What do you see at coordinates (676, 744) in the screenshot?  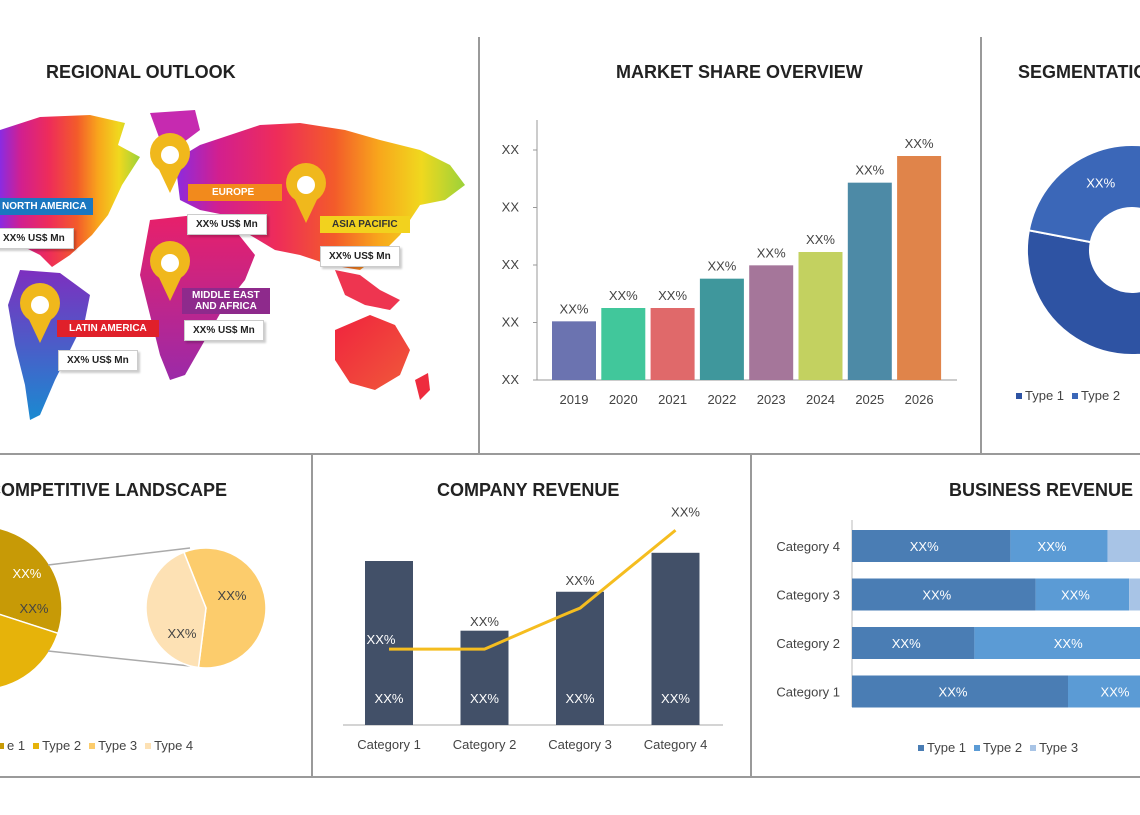 I see `cr-x-tick-label: Category 4` at bounding box center [676, 744].